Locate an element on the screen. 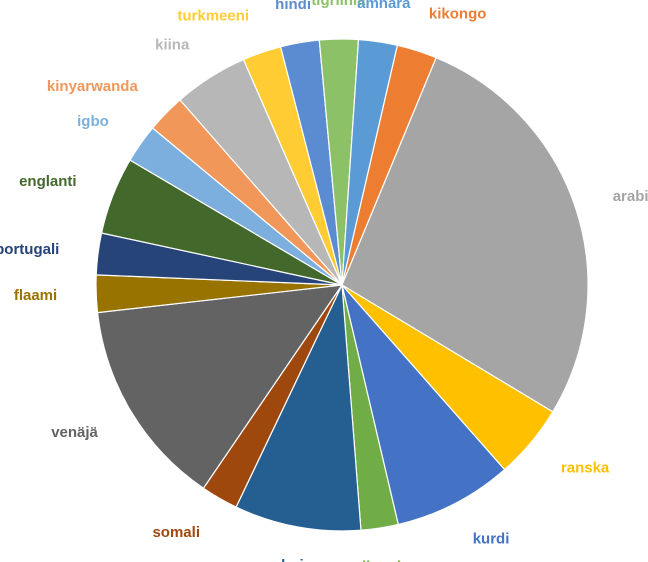 This screenshot has width=648, height=562. pie-label-venäjä: venäjä is located at coordinates (74, 432).